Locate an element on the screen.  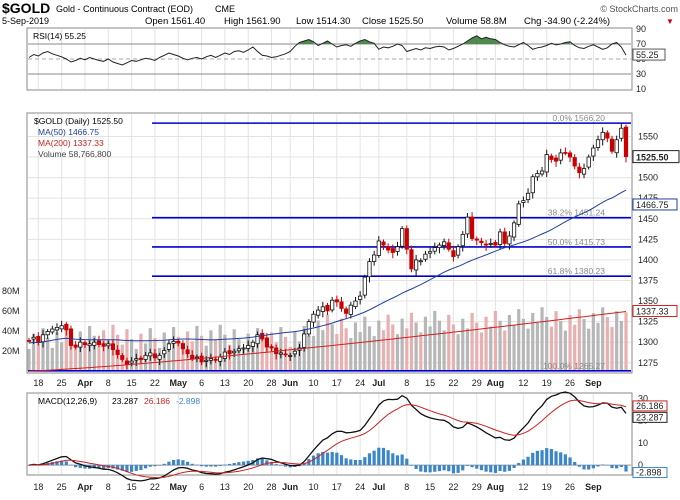
x-tick-label: 24 is located at coordinates (360, 383).